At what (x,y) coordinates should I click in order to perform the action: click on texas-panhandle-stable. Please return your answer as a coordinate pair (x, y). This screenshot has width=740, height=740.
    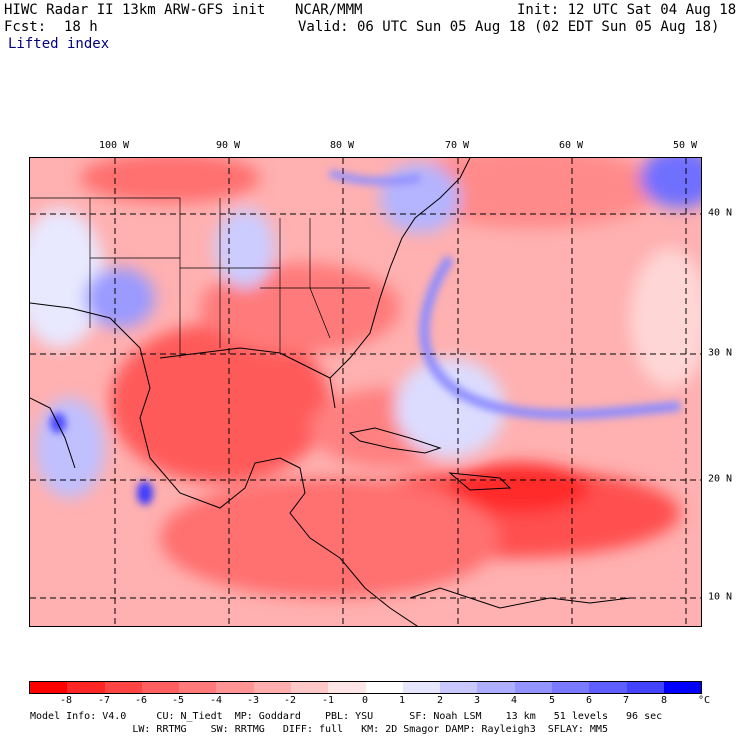
    Looking at the image, I should click on (120, 298).